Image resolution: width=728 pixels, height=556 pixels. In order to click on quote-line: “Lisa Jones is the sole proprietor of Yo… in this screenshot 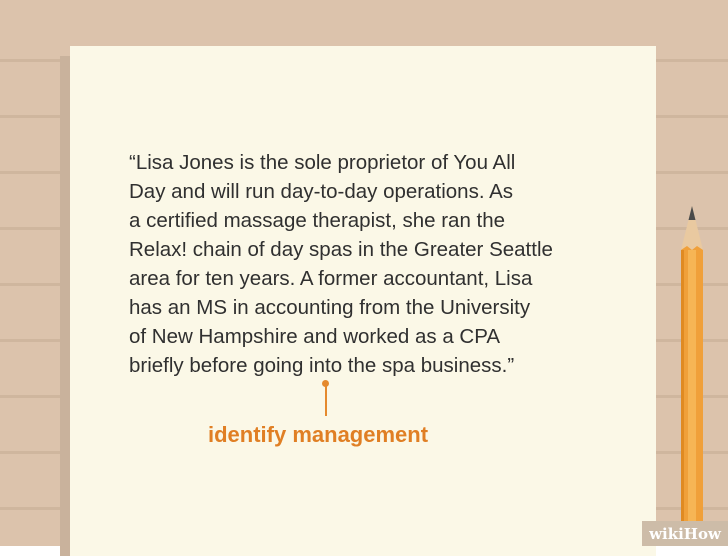, I will do `click(322, 162)`.